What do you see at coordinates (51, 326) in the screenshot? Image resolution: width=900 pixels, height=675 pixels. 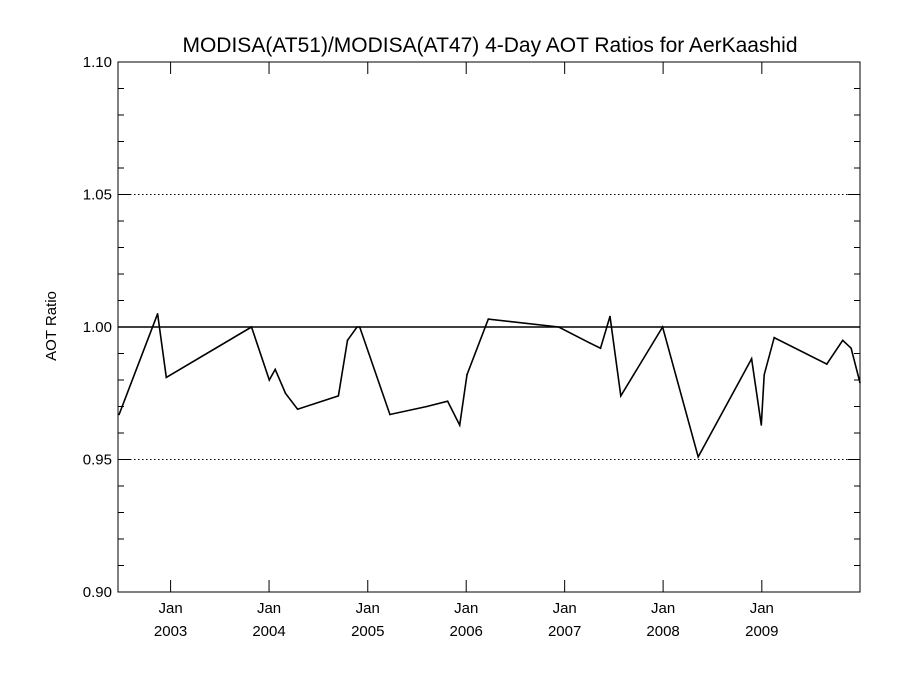 I see `y-axis-label: AOT Ratio` at bounding box center [51, 326].